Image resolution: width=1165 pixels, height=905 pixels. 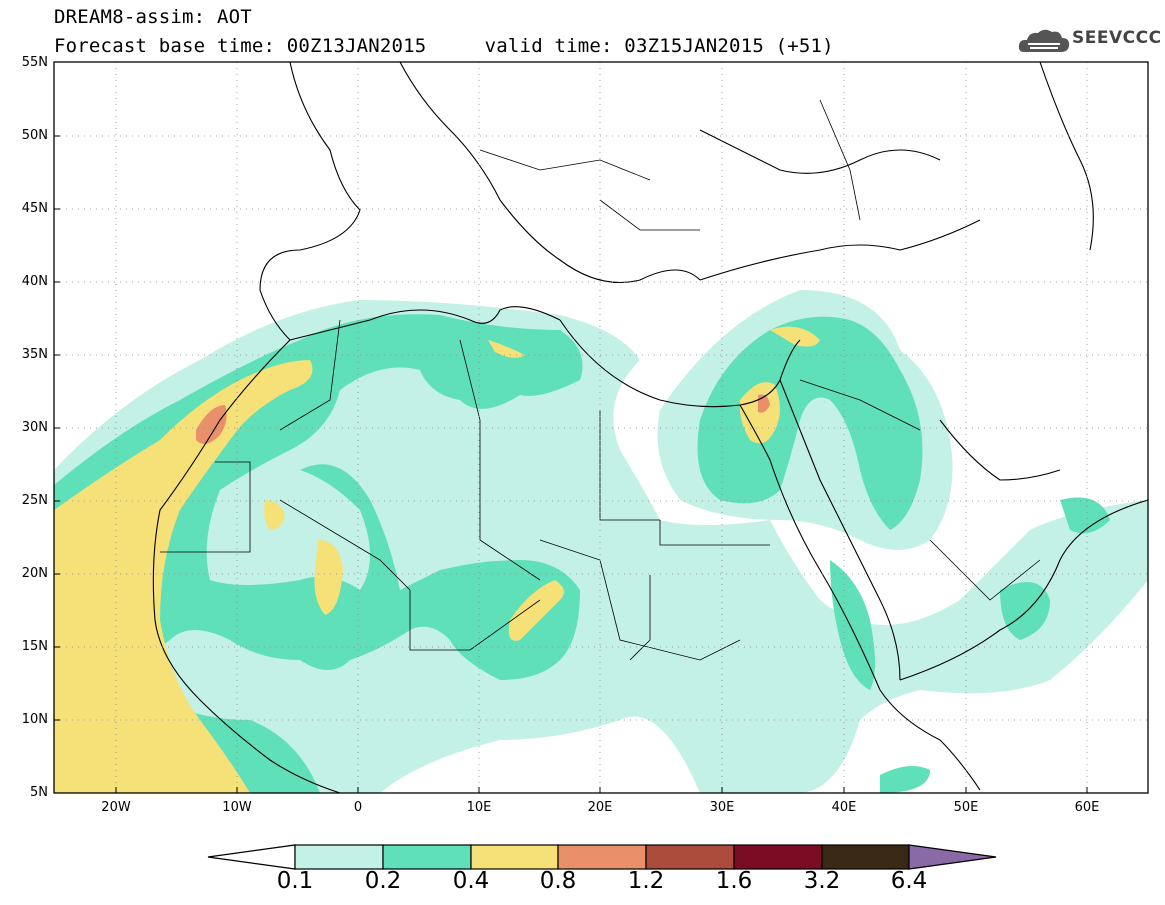 I want to click on colorbar-label: 0.1, so click(x=295, y=881).